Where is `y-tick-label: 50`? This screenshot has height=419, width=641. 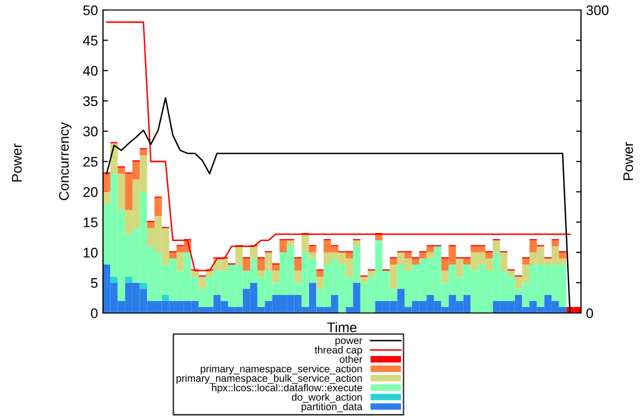
y-tick-label: 50 is located at coordinates (90, 10).